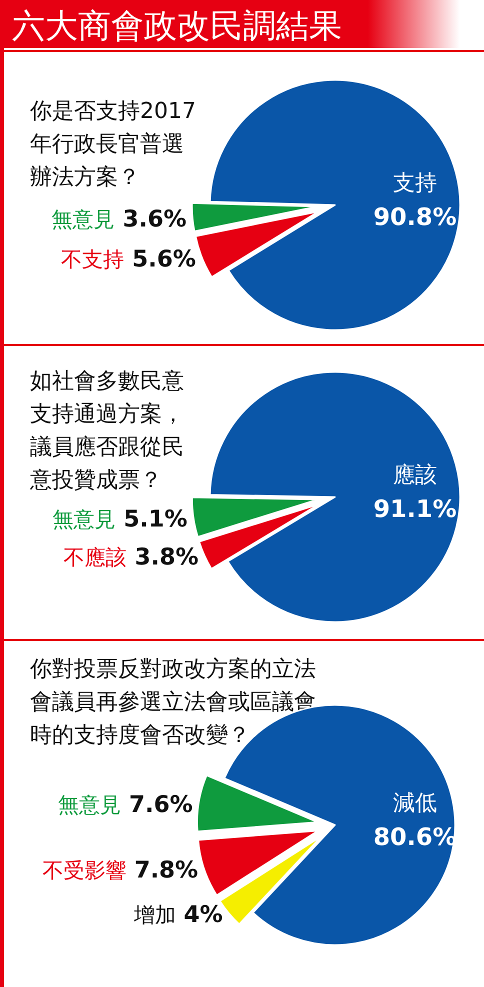 The image size is (484, 987). Describe the element at coordinates (84, 870) in the screenshot. I see `slice-label: 不受影響` at that location.